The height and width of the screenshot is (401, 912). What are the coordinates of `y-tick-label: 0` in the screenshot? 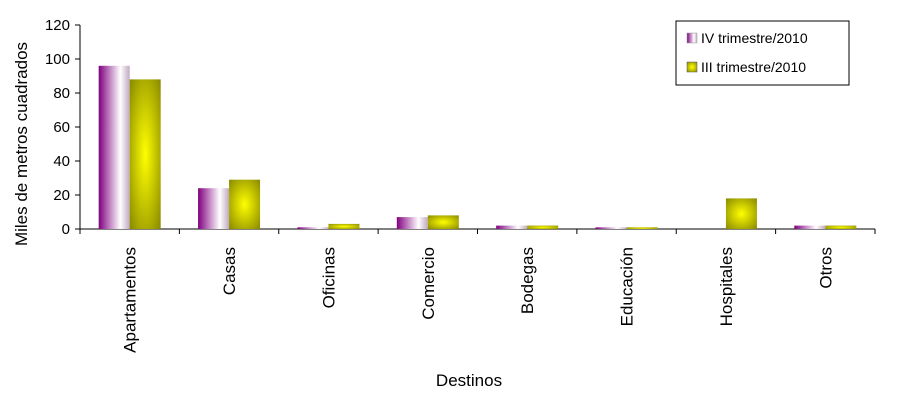 It's located at (66, 229).